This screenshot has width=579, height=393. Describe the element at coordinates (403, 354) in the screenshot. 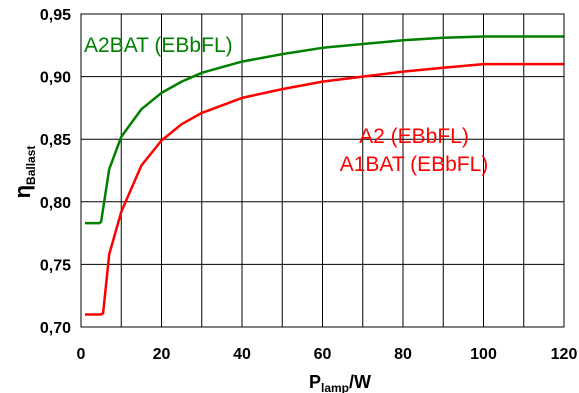

I see `x-tick-label: 80` at that location.